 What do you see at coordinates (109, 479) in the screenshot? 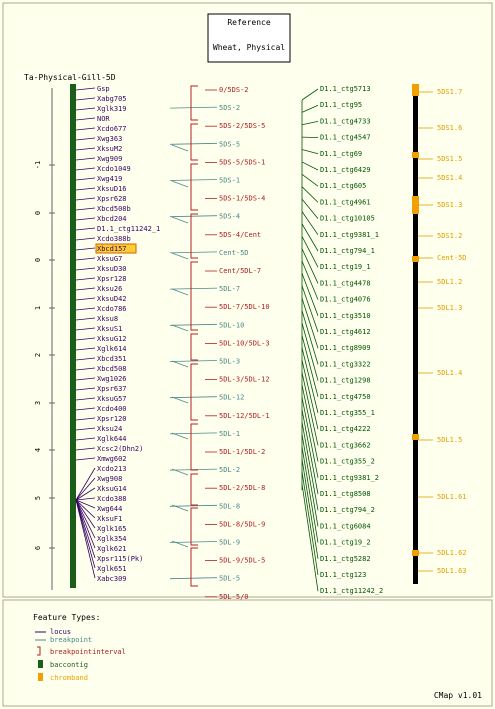
I see `locus-label: Xwg908` at bounding box center [109, 479].